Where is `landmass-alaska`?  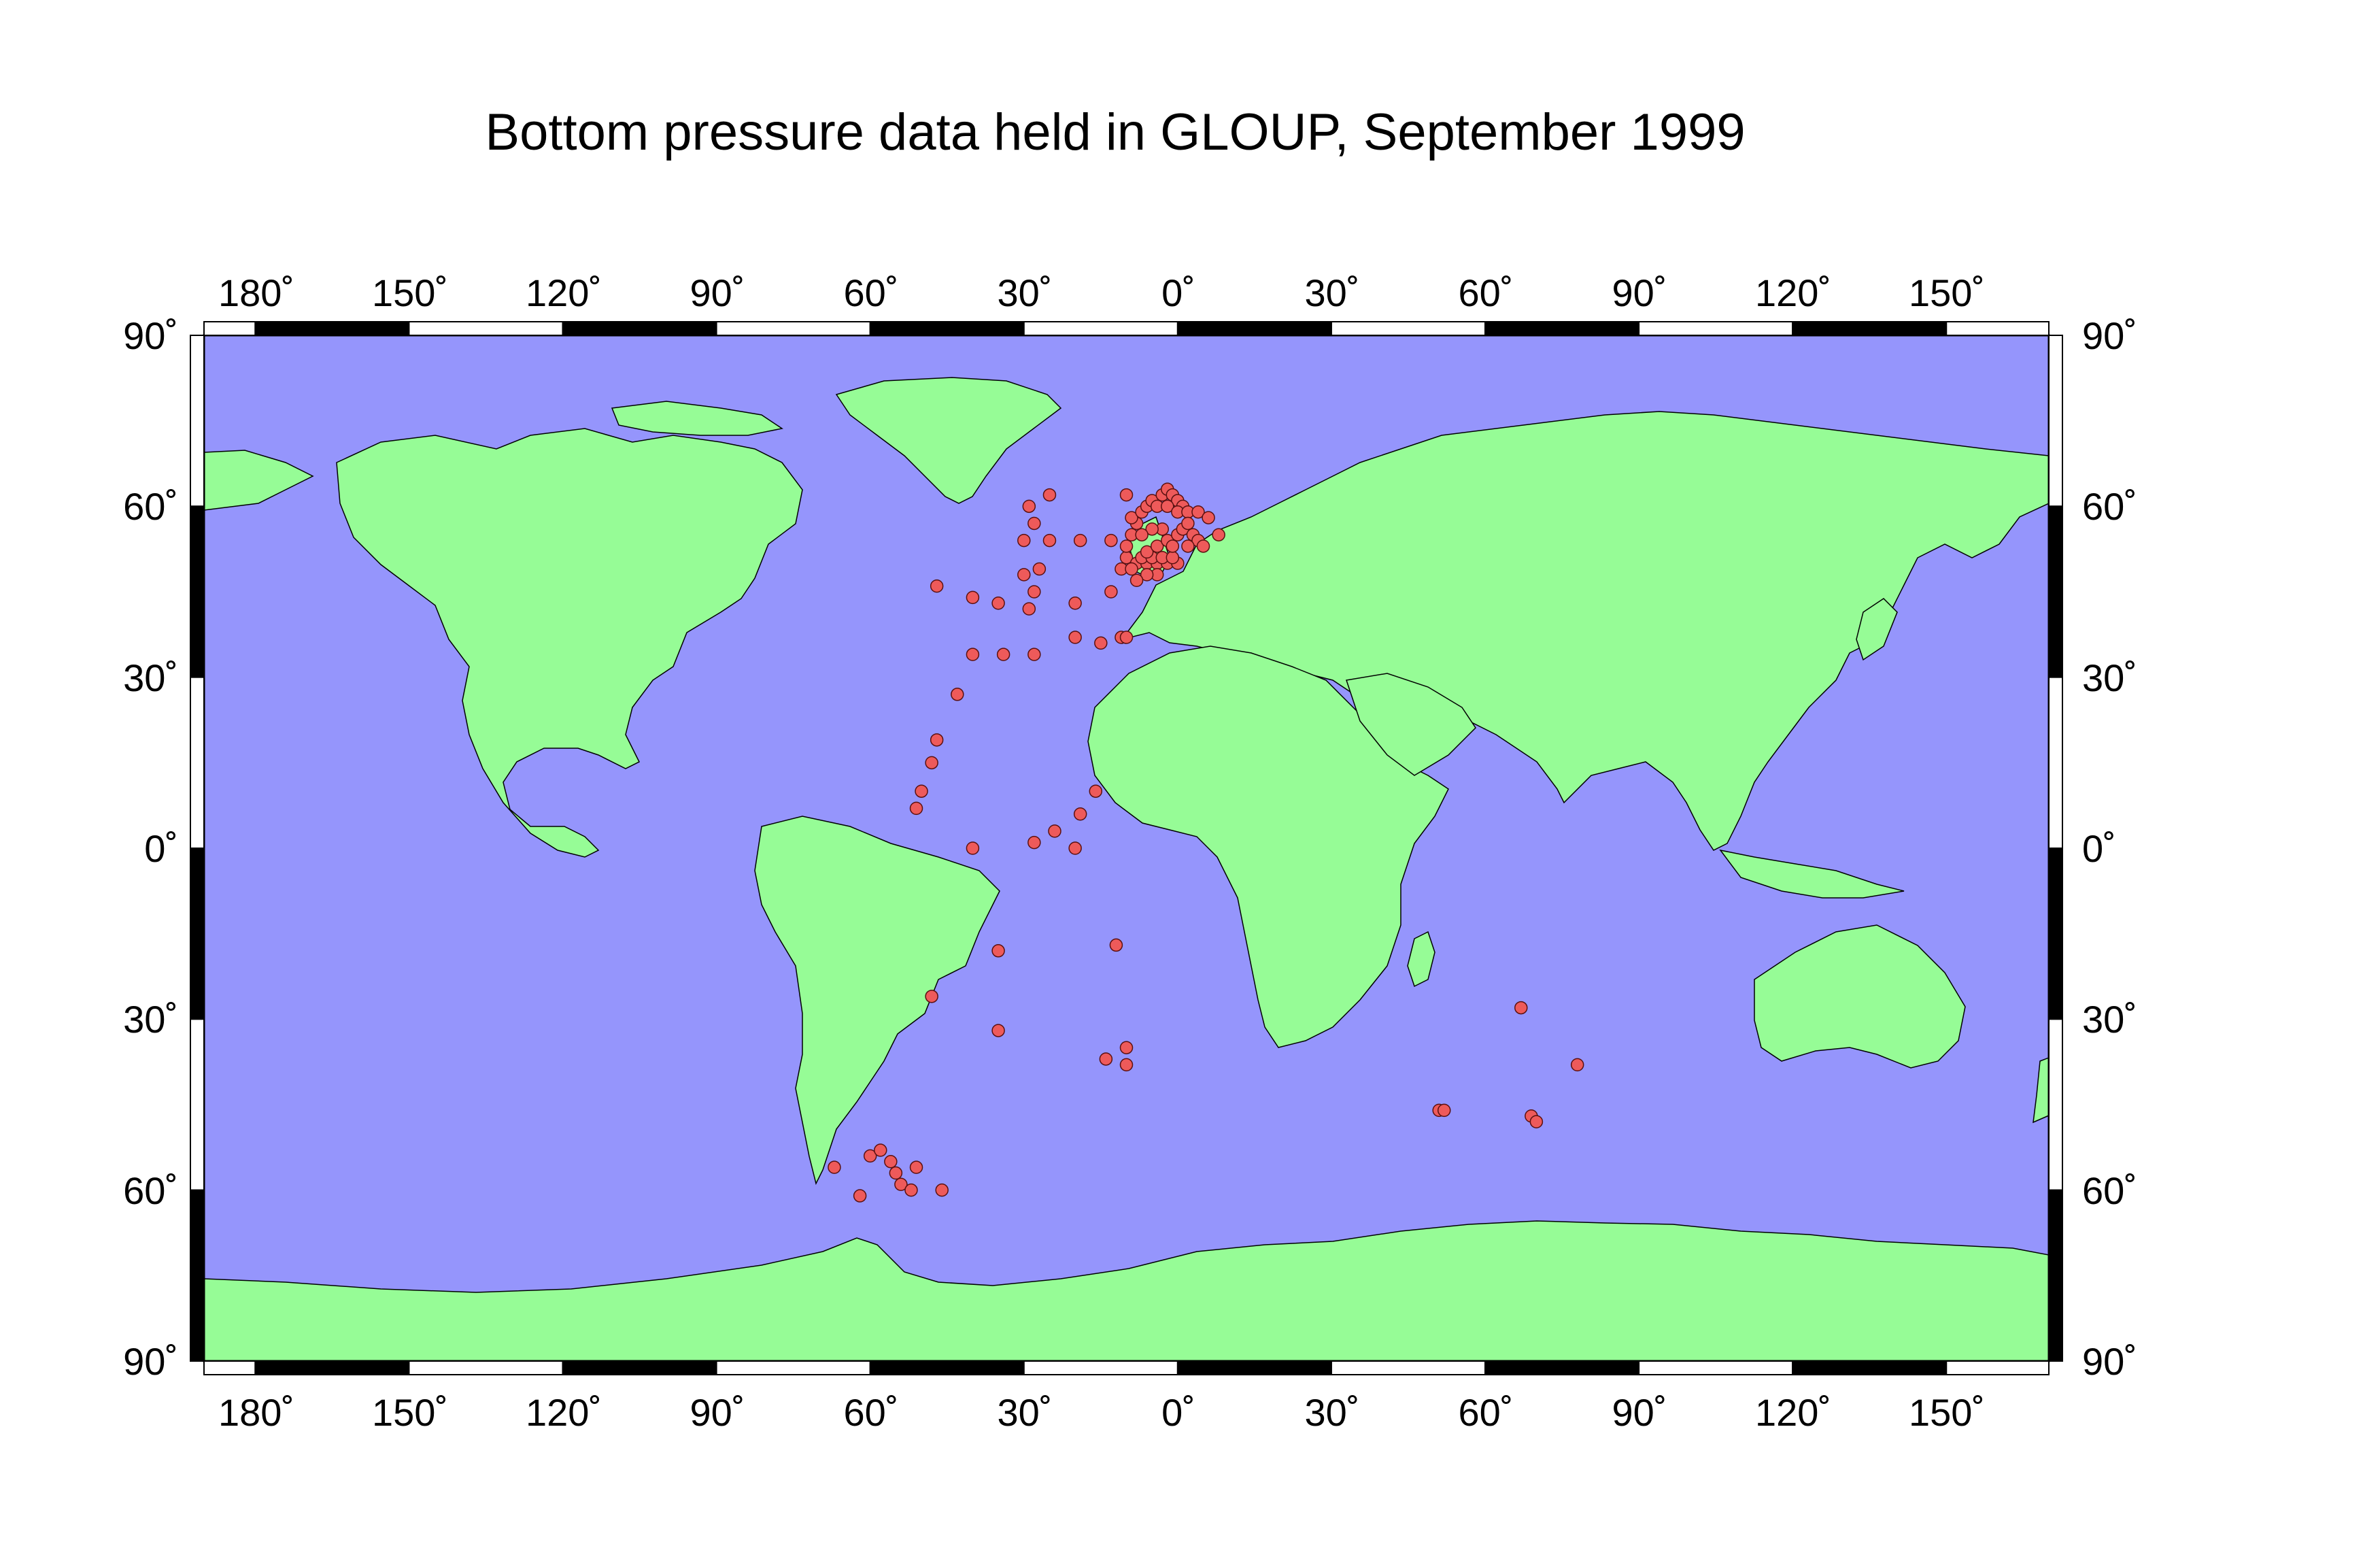
landmass-alaska is located at coordinates (259, 480).